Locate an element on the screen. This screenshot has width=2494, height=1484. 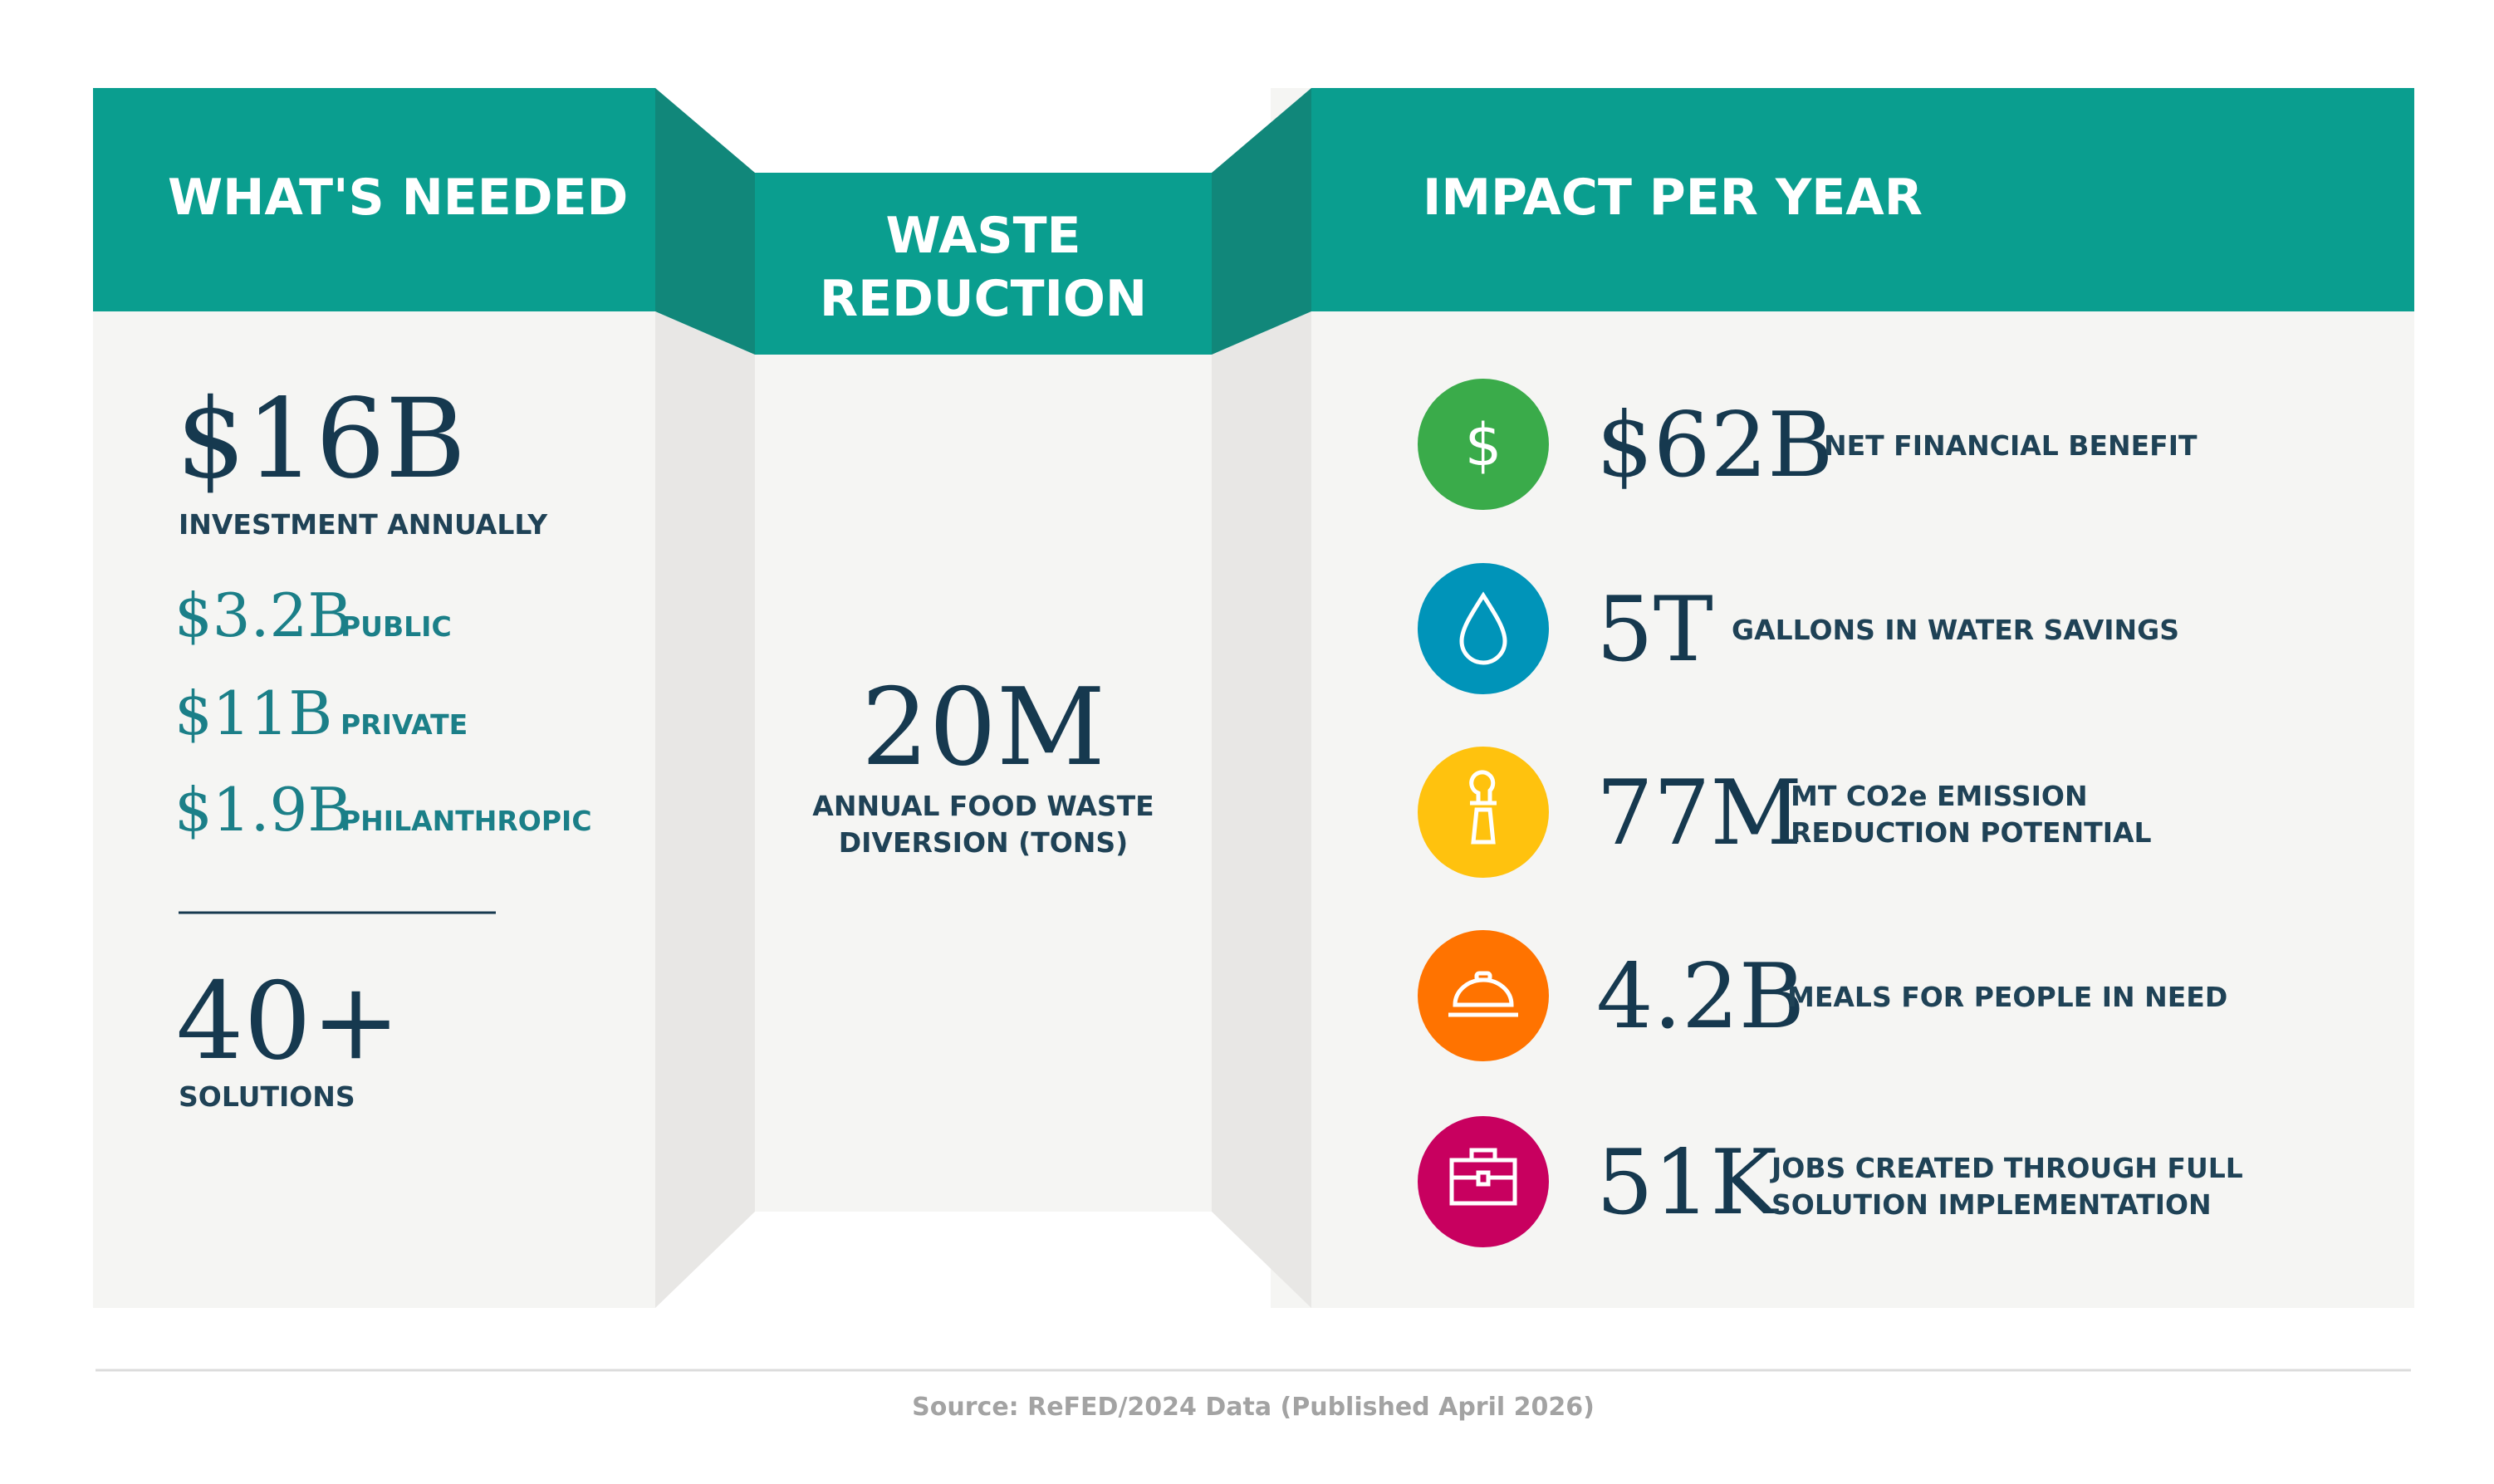
impact-value: $62B is located at coordinates (1715, 445).